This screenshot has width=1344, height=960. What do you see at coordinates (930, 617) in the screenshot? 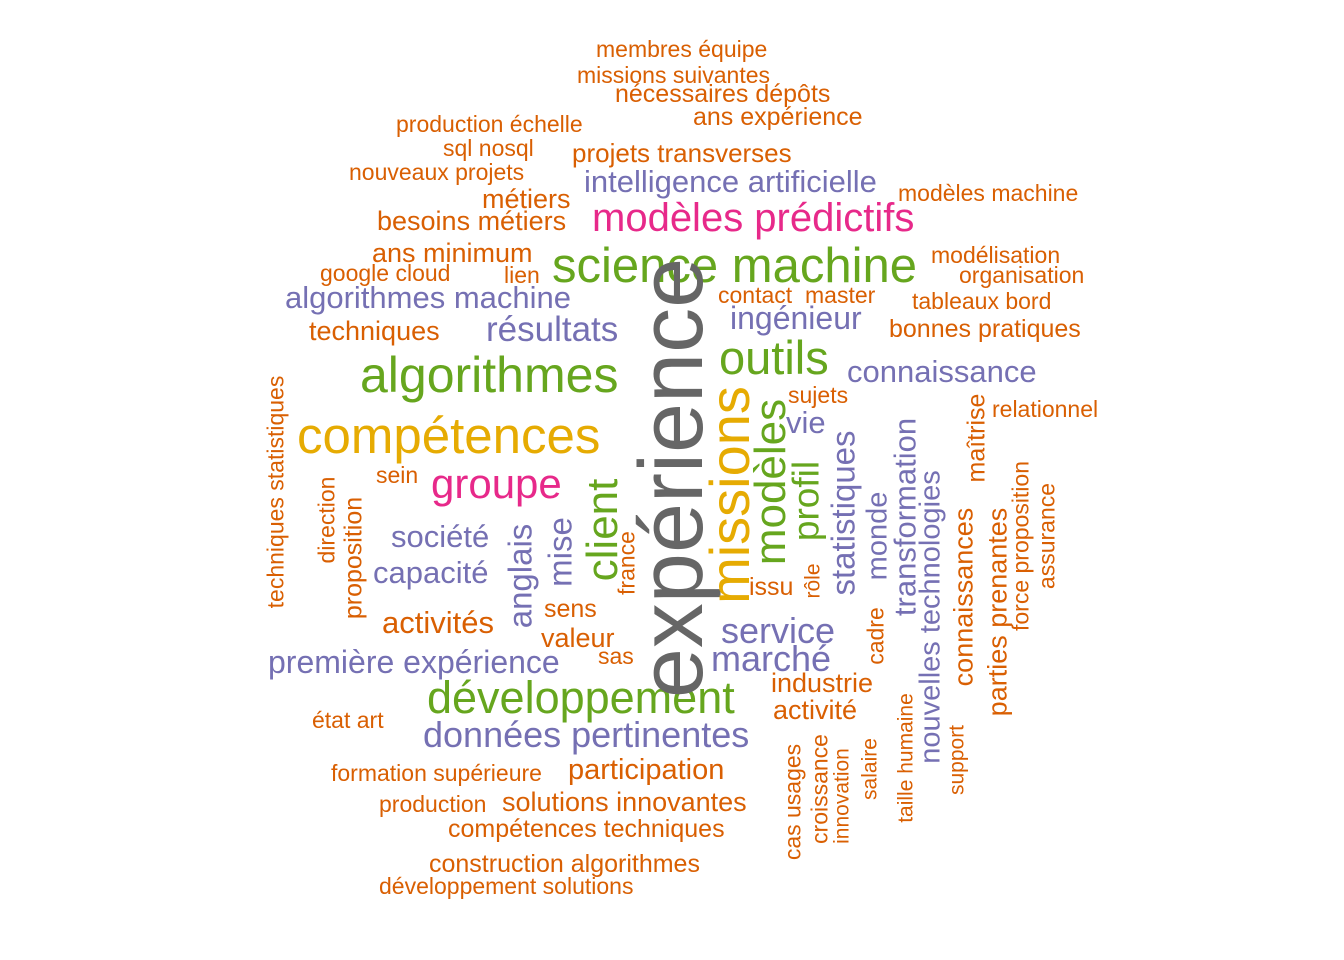
I see `word: nouvelles technologies` at bounding box center [930, 617].